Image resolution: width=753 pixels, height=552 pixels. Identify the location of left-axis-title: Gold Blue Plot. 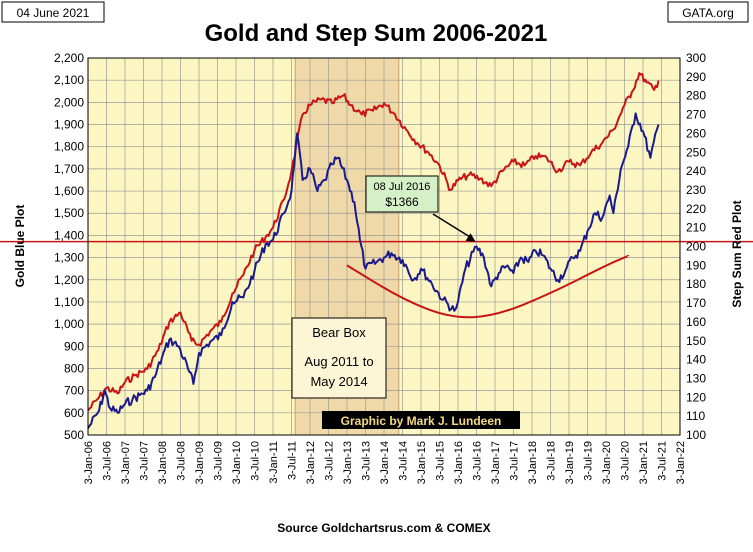
(20, 246).